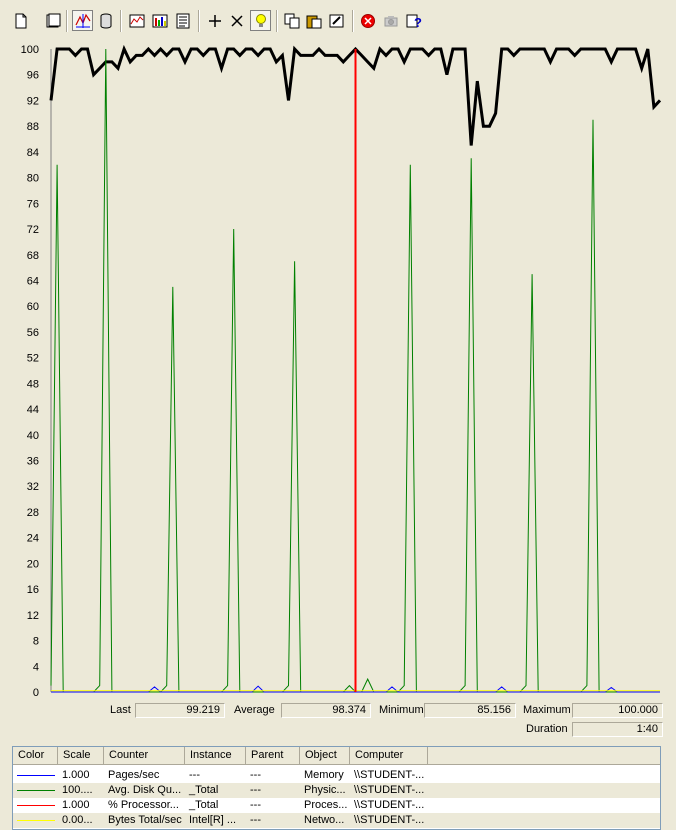  I want to click on delete-button, so click(236, 20).